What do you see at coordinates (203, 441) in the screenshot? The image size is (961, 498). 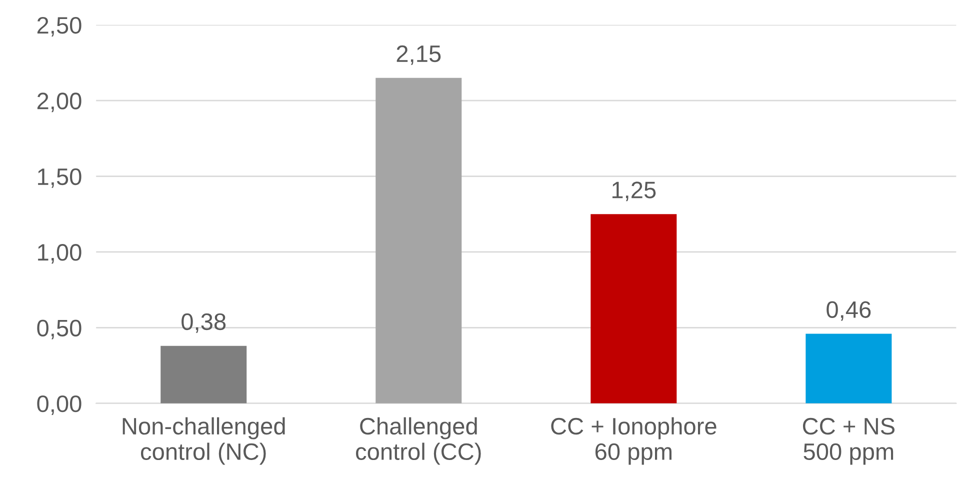 I see `x-tick-label: Non-challenged control (NC)` at bounding box center [203, 441].